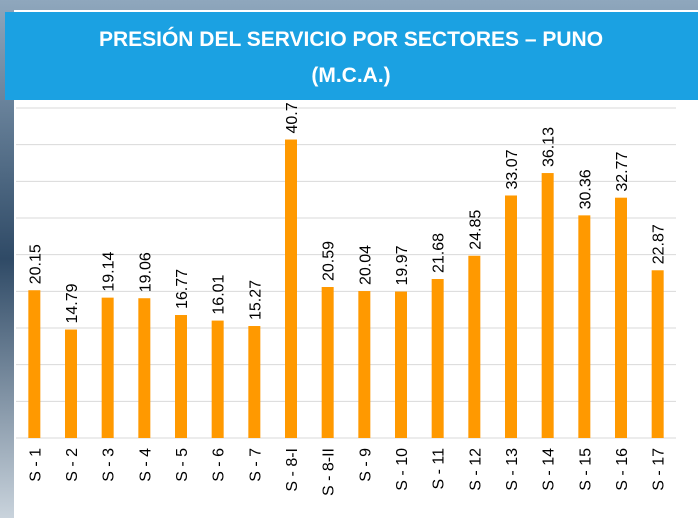 The image size is (698, 523). I want to click on x-tick-label: S - 7, so click(255, 465).